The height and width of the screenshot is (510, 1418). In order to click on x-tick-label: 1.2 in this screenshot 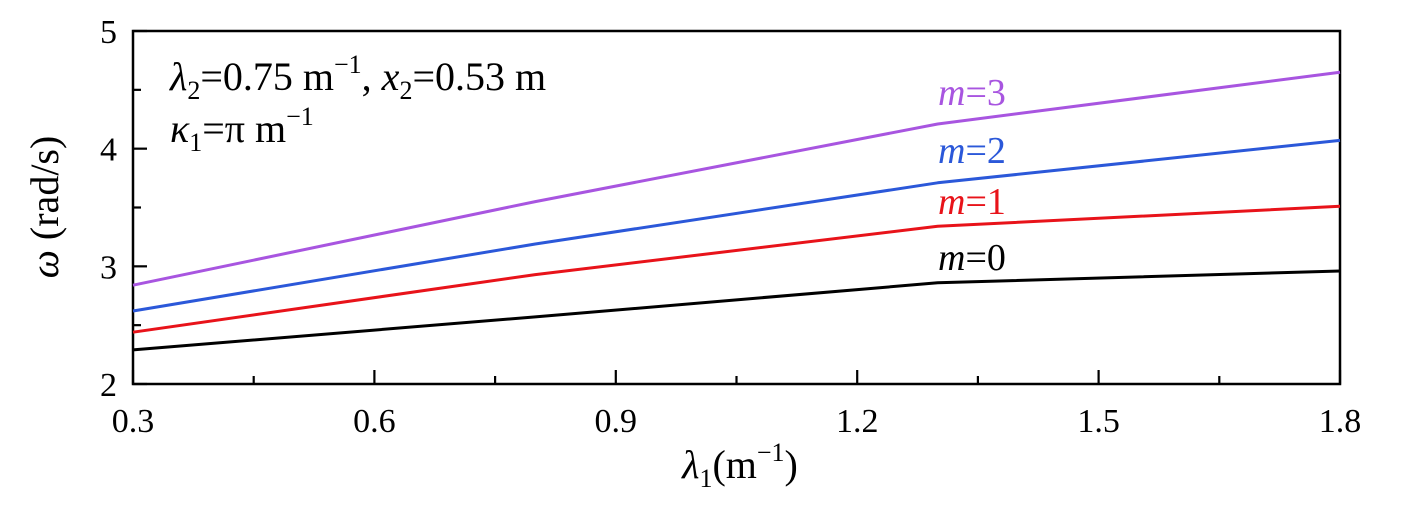, I will do `click(857, 421)`.